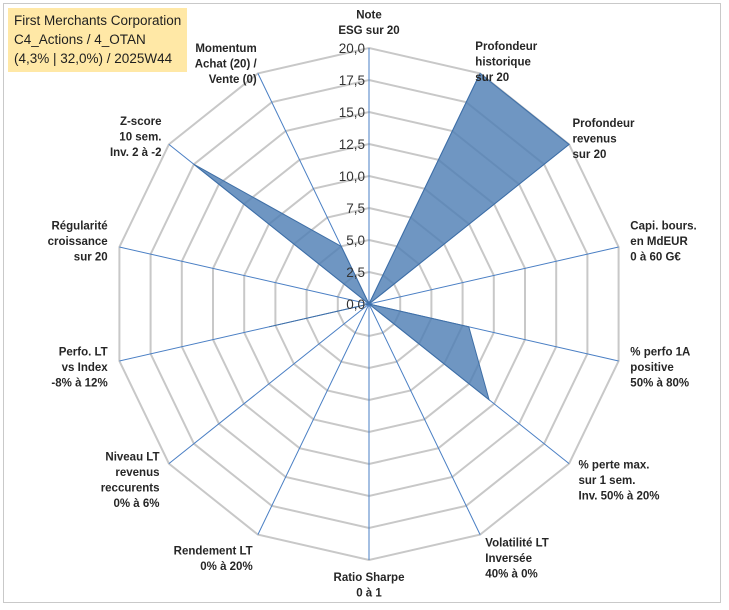 The width and height of the screenshot is (729, 610). What do you see at coordinates (136, 153) in the screenshot?
I see `axis-label-line: Inv. 2 à -2` at bounding box center [136, 153].